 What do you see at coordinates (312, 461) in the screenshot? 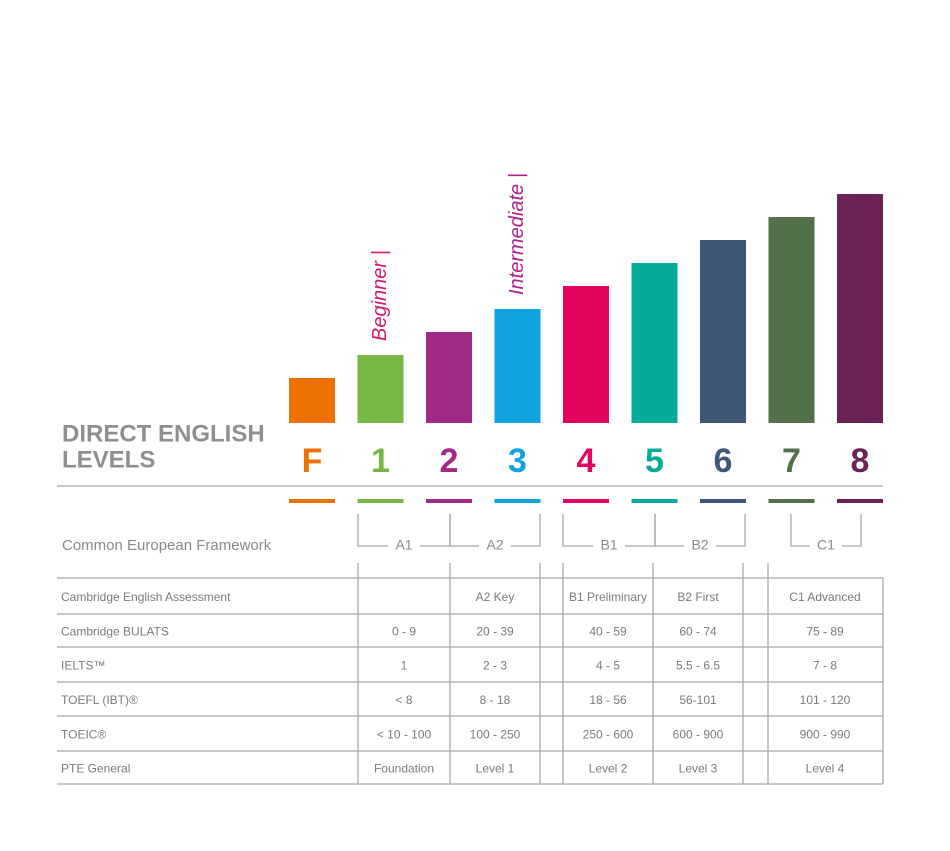
I see `level-label: F` at bounding box center [312, 461].